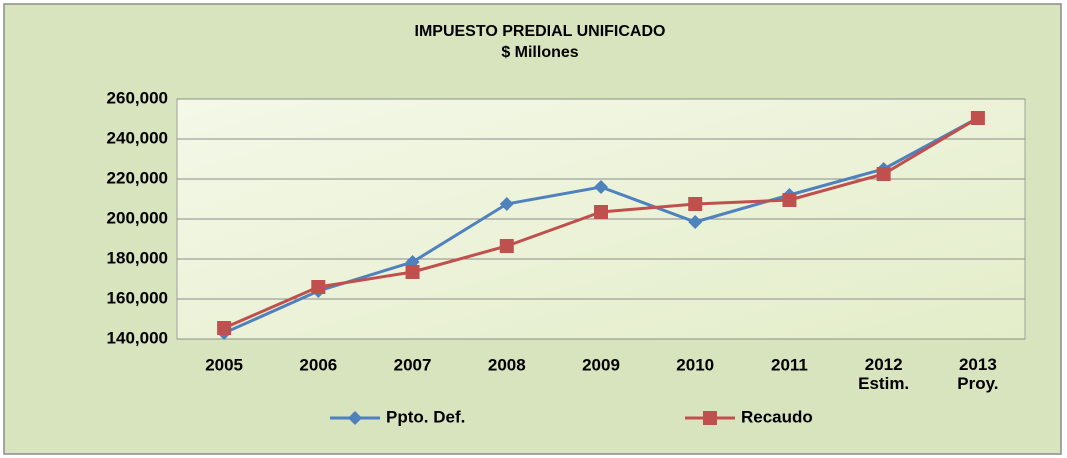 This screenshot has width=1067, height=458. Describe the element at coordinates (413, 364) in the screenshot. I see `x-tick-label: 2007` at that location.